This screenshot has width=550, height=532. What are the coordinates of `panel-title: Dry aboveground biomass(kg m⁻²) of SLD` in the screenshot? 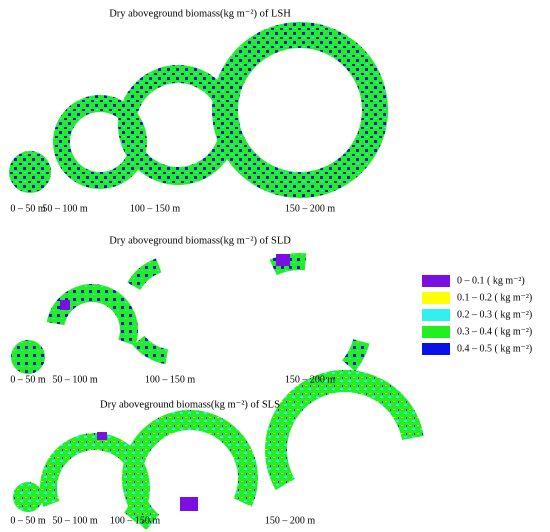 It's located at (200, 240).